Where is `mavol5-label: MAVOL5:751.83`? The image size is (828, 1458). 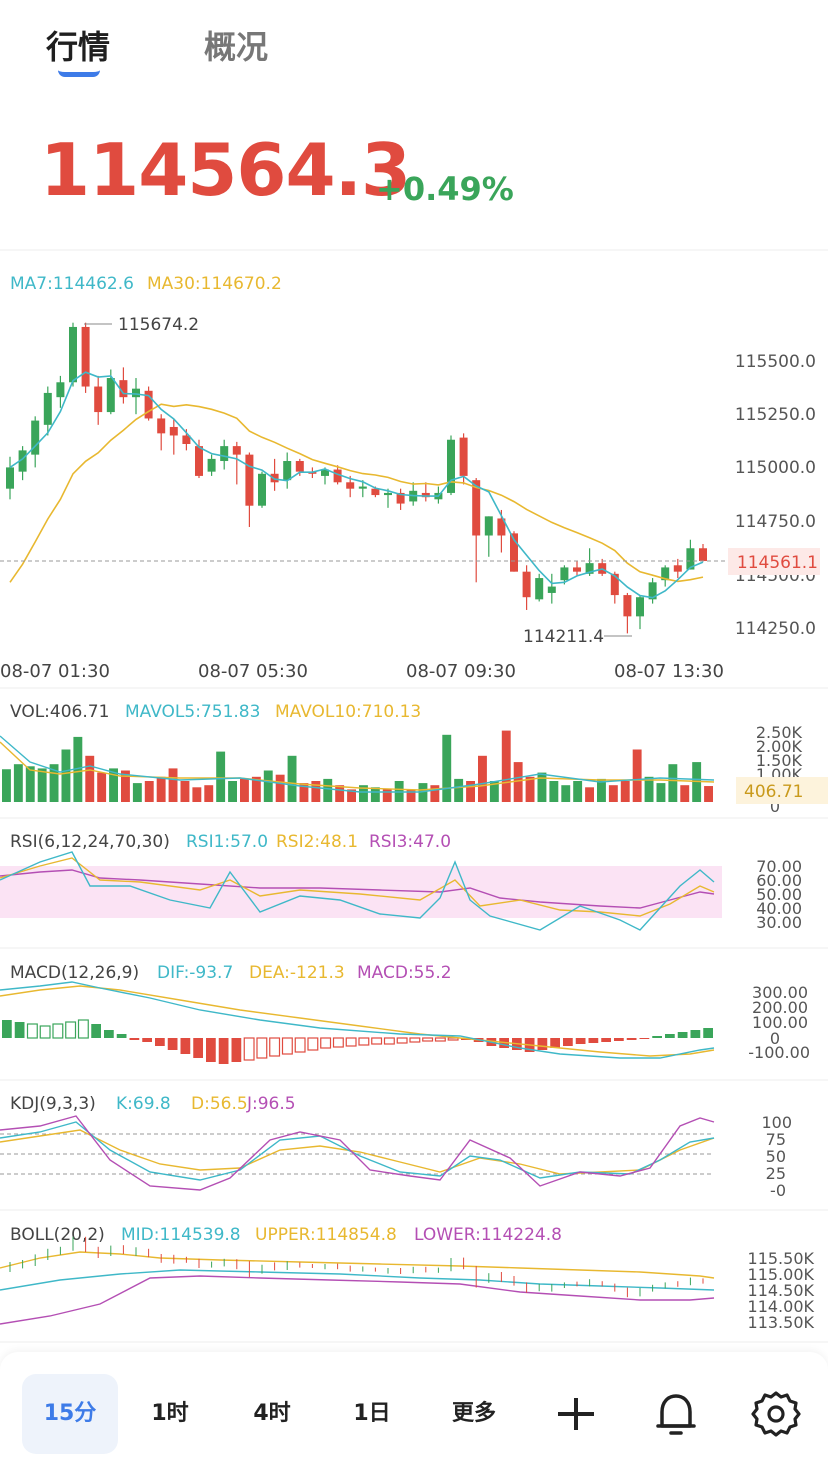
mavol5-label: MAVOL5:751.83 is located at coordinates (192, 712).